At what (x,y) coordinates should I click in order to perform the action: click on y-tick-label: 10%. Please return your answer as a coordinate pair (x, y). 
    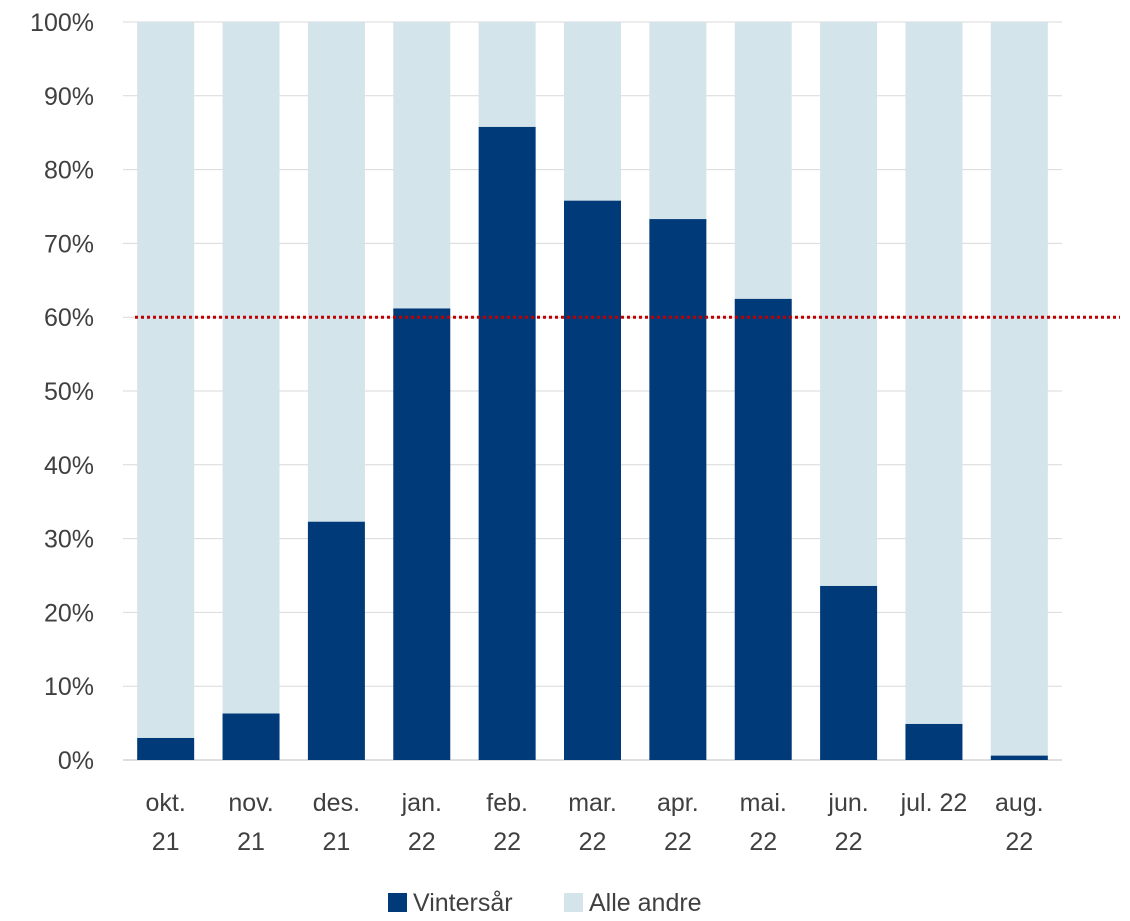
    Looking at the image, I should click on (69, 687).